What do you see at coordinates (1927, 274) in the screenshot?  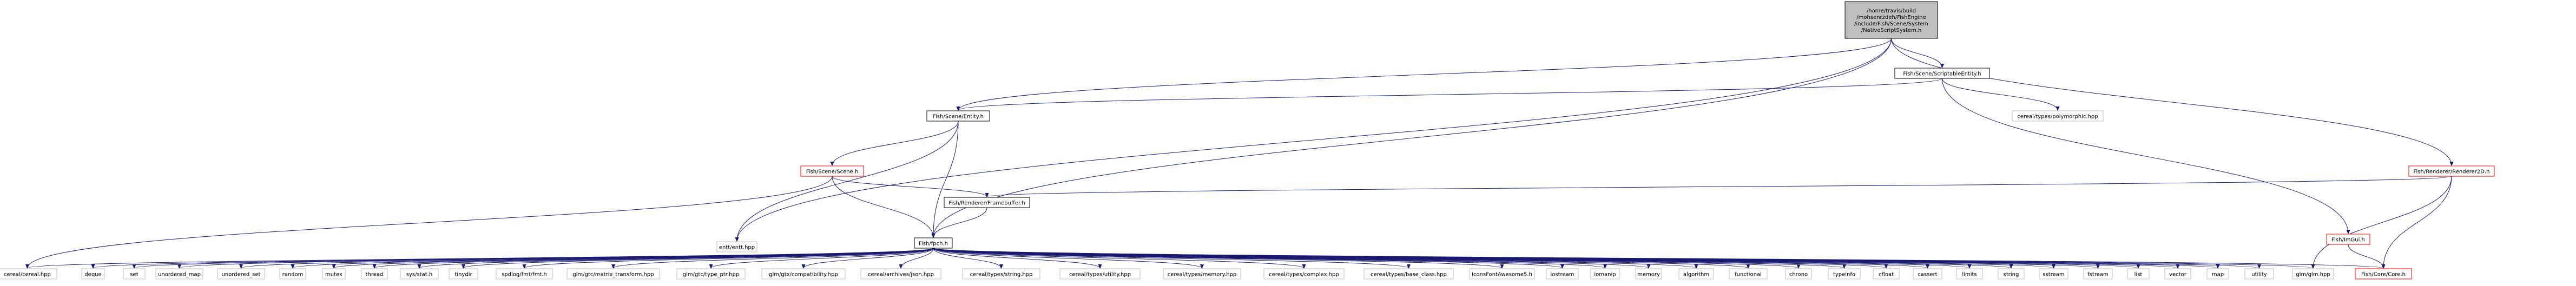 I see `node-l_cassert: cassert` at bounding box center [1927, 274].